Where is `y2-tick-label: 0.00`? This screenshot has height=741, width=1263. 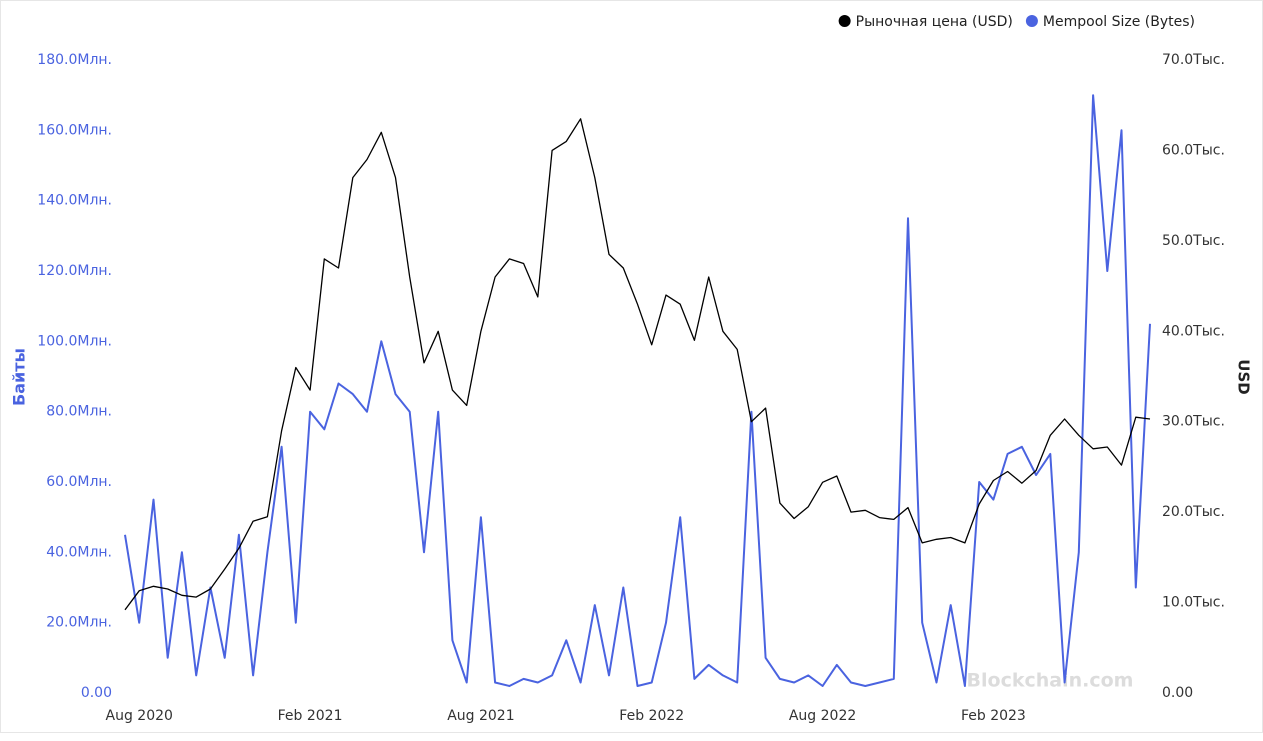
y2-tick-label: 0.00 is located at coordinates (1177, 693).